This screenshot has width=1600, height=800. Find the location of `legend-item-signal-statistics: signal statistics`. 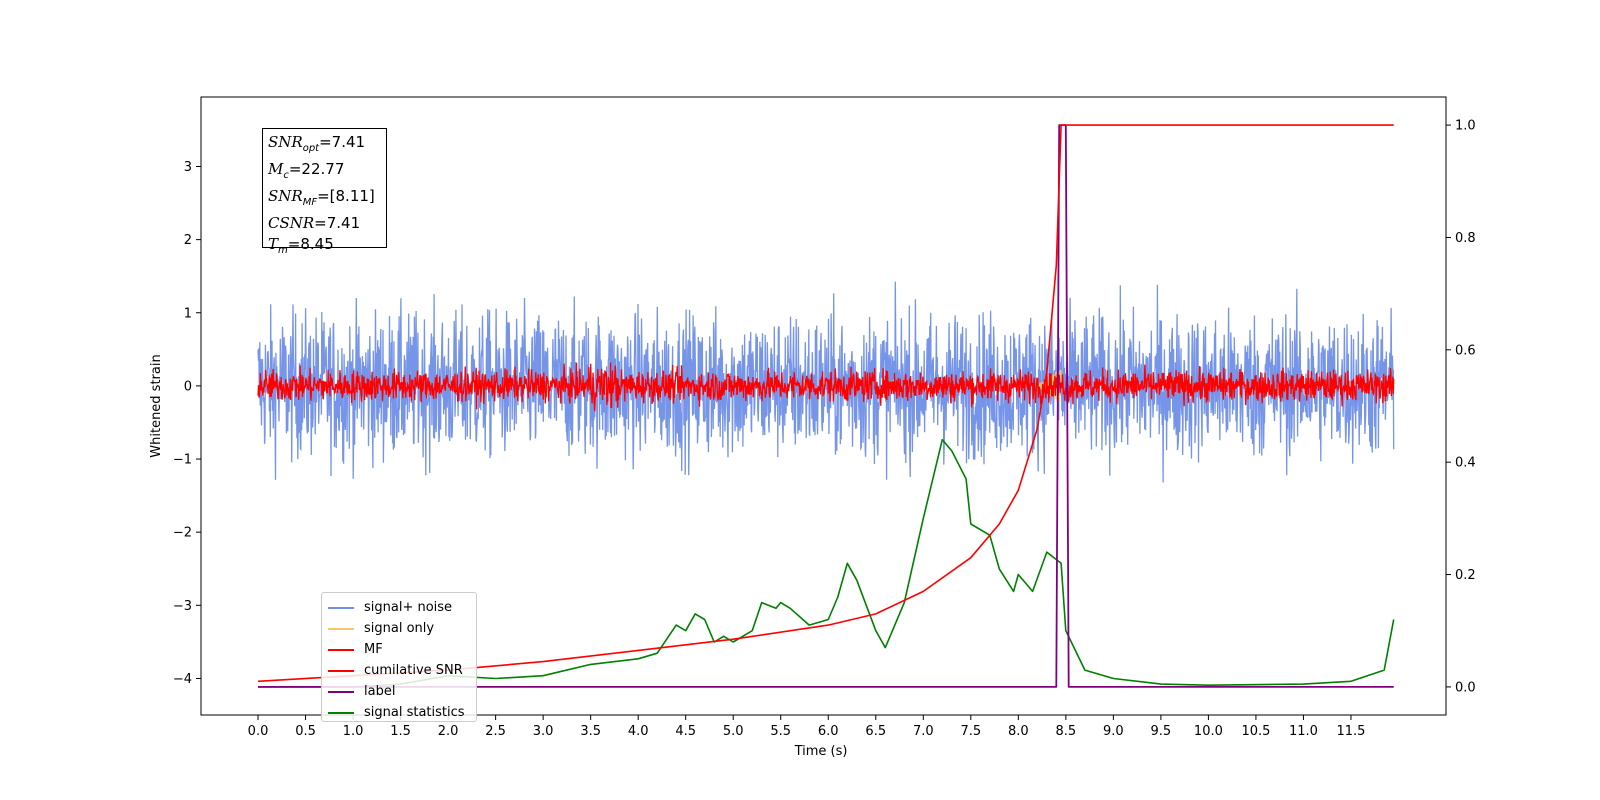

legend-item-signal-statistics: signal statistics is located at coordinates (399, 712).